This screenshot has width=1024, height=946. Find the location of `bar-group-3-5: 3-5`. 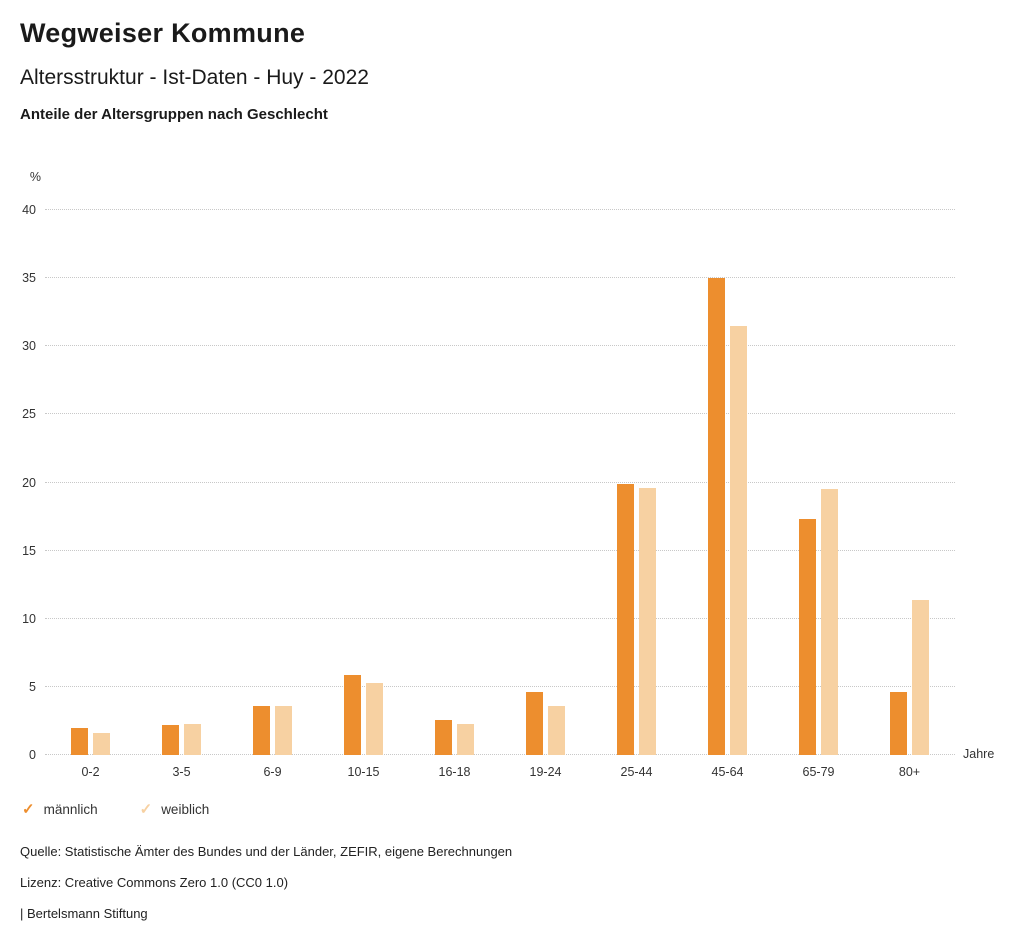

bar-group-3-5: 3-5 is located at coordinates (181, 494).